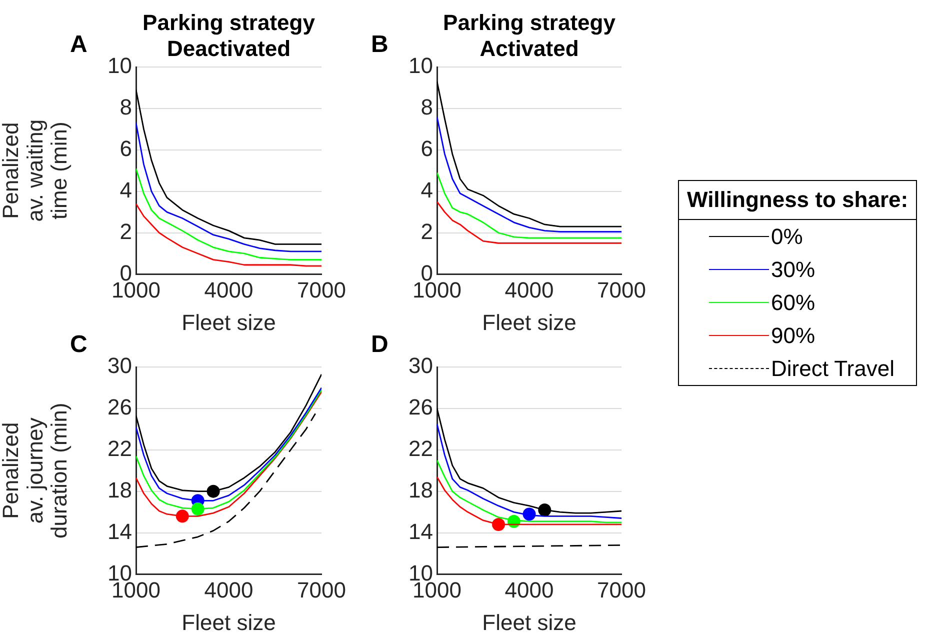  Describe the element at coordinates (793, 335) in the screenshot. I see `legend-label: 90%` at that location.